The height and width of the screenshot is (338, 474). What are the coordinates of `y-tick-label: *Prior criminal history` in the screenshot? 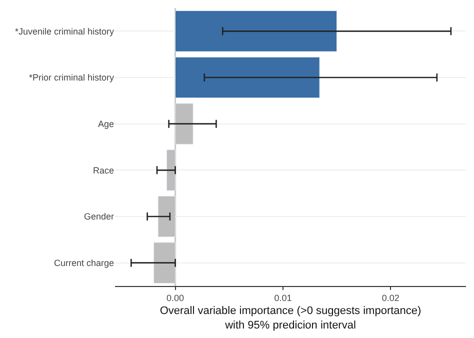 It's located at (71, 77).